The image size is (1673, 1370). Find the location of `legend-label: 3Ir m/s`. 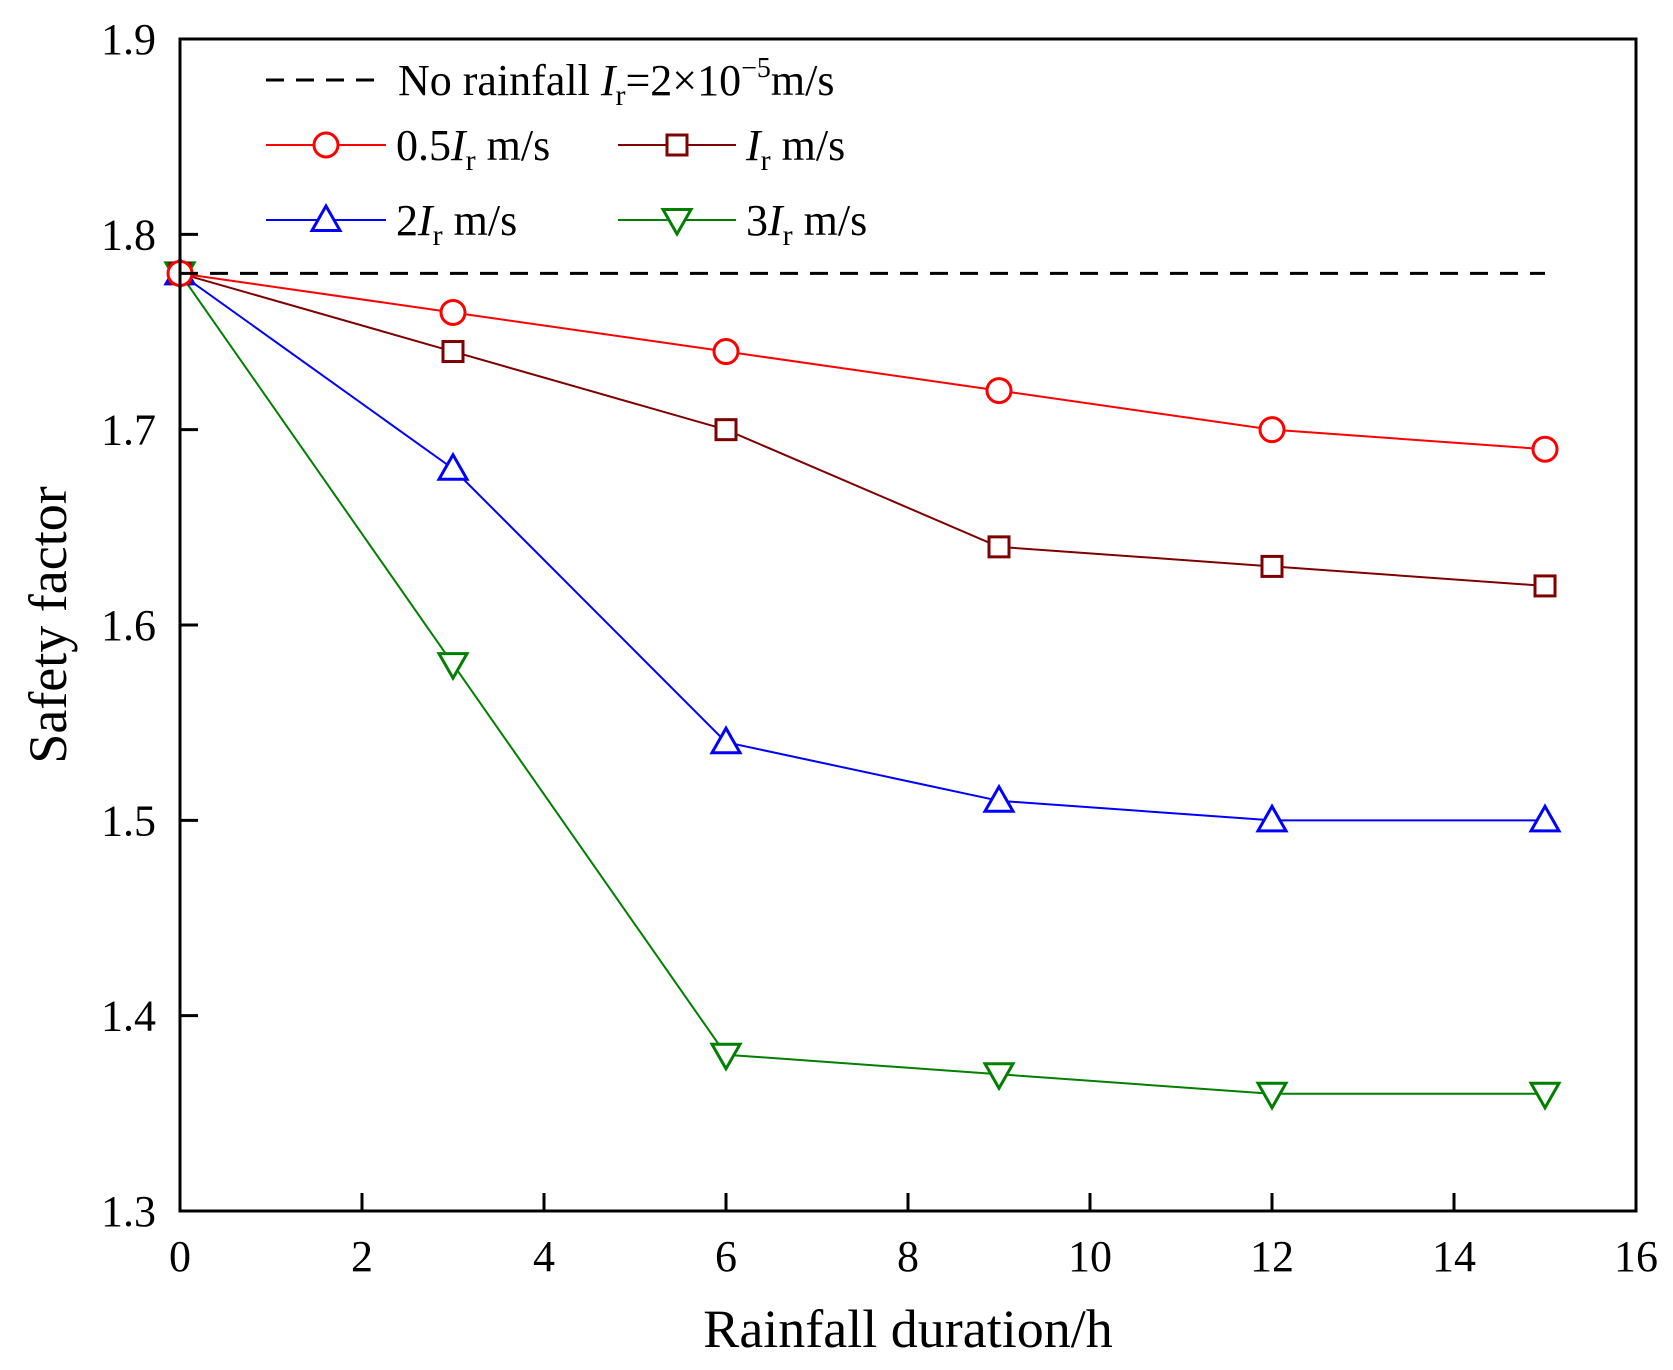

legend-label: 3Ir m/s is located at coordinates (806, 224).